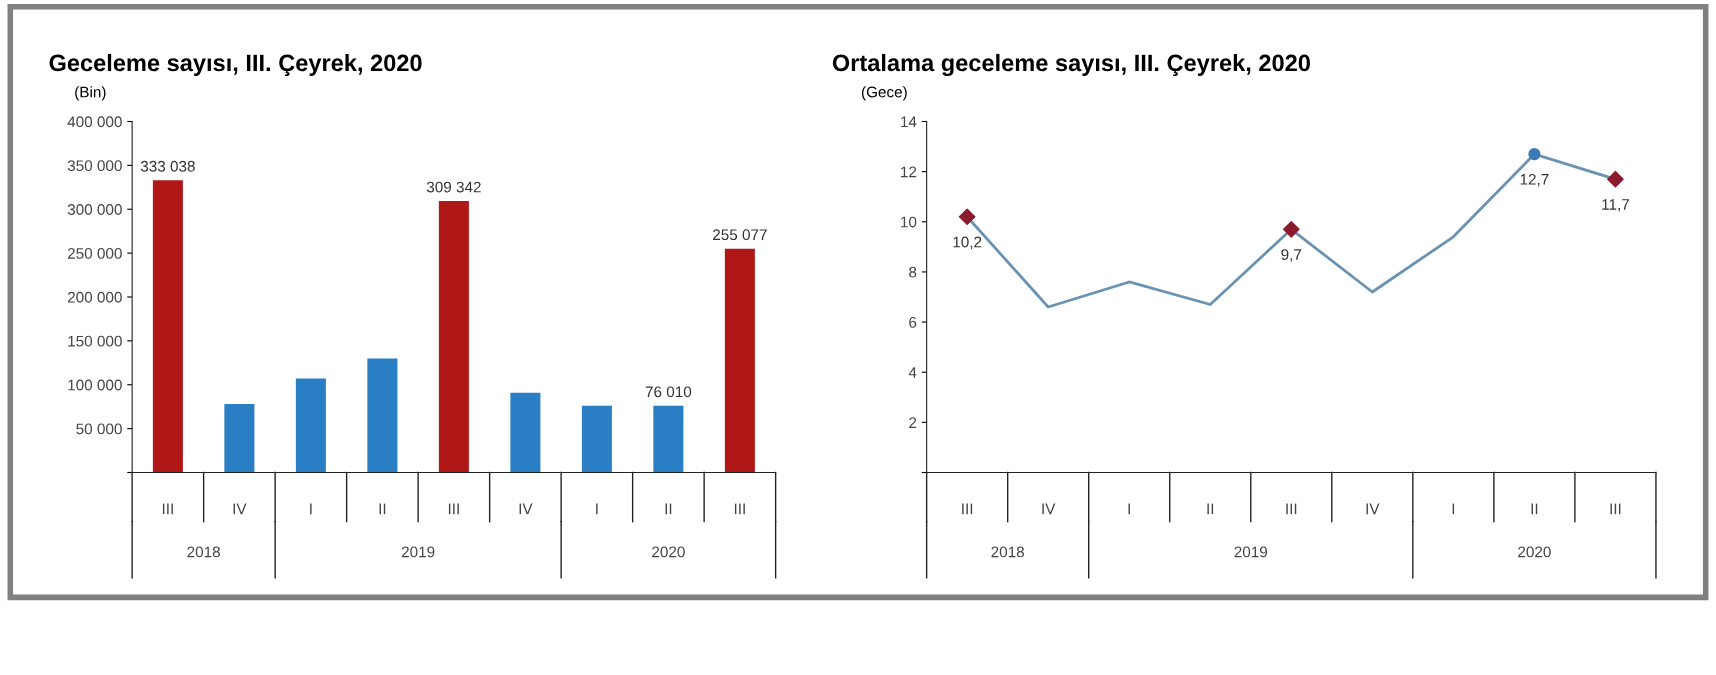  Describe the element at coordinates (1615, 205) in the screenshot. I see `data-label: 11,7` at that location.